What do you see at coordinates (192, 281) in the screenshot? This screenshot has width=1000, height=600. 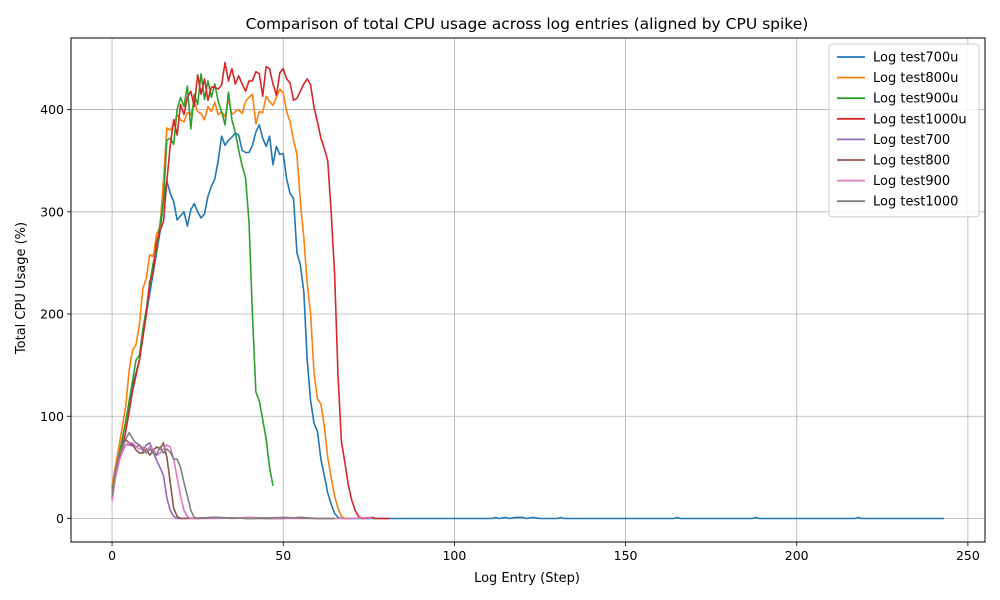 I see `series-line-log-test900u` at bounding box center [192, 281].